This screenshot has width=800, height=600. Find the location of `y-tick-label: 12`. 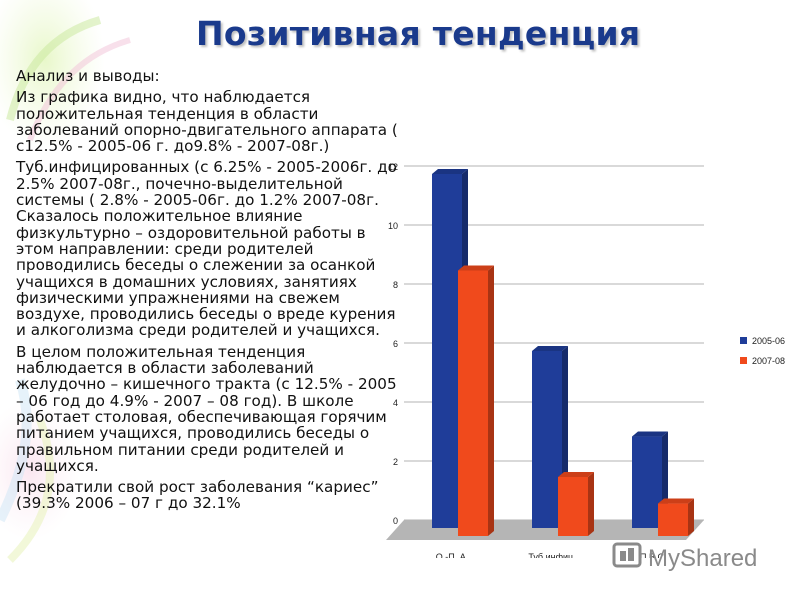

y-tick-label: 12 is located at coordinates (393, 167).